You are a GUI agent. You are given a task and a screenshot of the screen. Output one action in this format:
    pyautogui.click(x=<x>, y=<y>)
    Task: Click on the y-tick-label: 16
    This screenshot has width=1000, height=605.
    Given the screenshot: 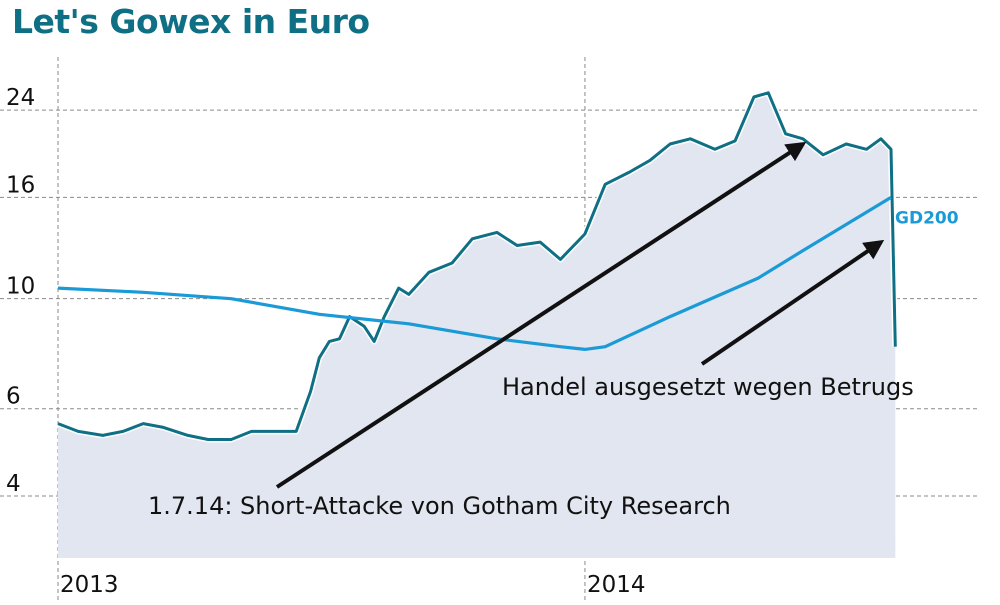 What is the action you would take?
    pyautogui.click(x=20, y=185)
    